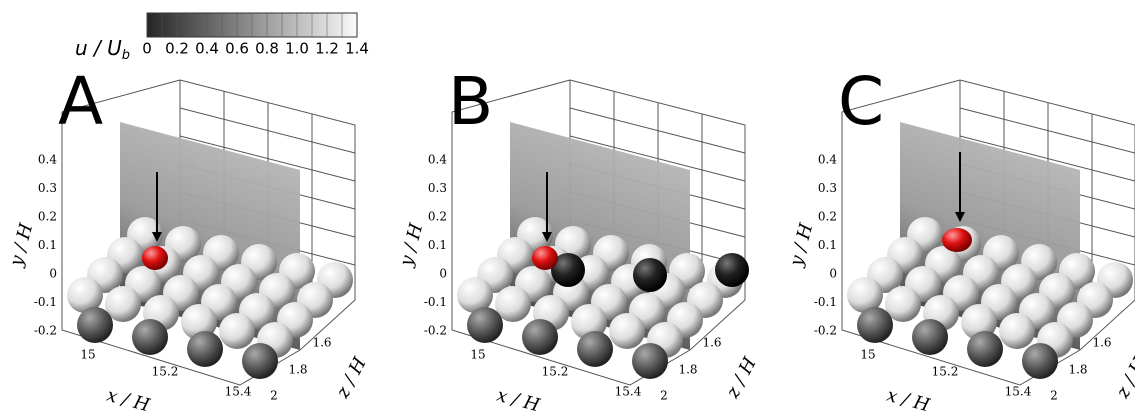 The width and height of the screenshot is (1135, 416). What do you see at coordinates (297, 49) in the screenshot?
I see `colorbar-tick-label: 1.0` at bounding box center [297, 49].